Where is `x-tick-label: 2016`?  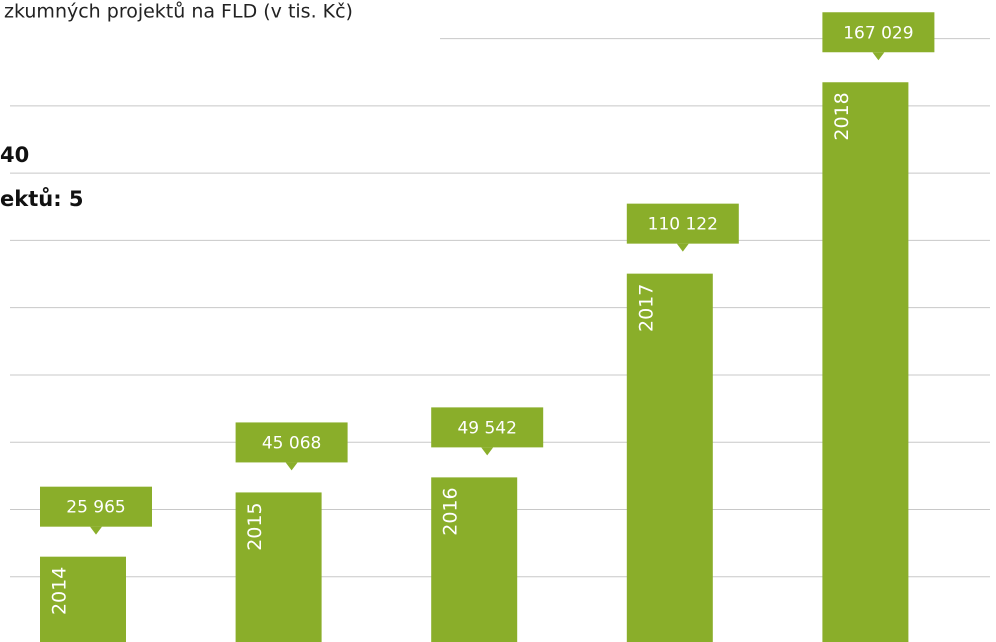 x-tick-label: 2016 is located at coordinates (451, 511).